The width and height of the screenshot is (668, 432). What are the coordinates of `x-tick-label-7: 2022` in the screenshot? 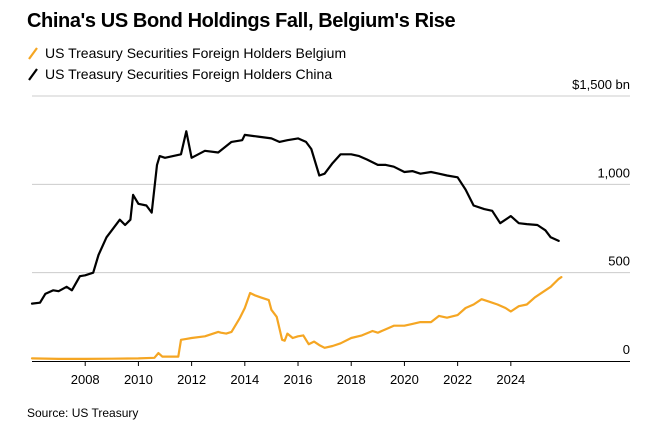 It's located at (457, 379).